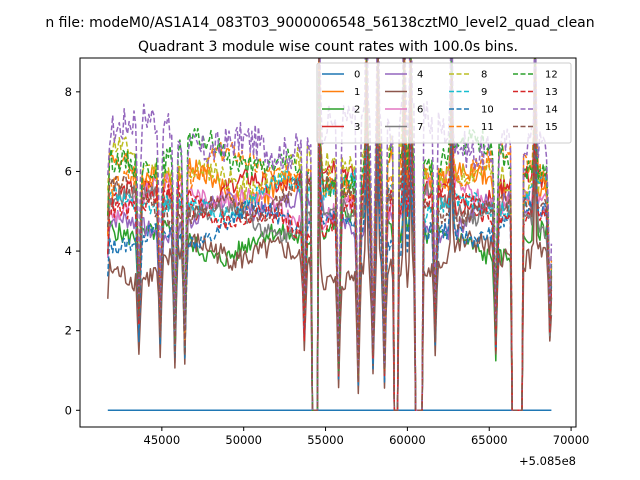 The height and width of the screenshot is (480, 640). Describe the element at coordinates (357, 92) in the screenshot. I see `legend-label-1: 1` at that location.